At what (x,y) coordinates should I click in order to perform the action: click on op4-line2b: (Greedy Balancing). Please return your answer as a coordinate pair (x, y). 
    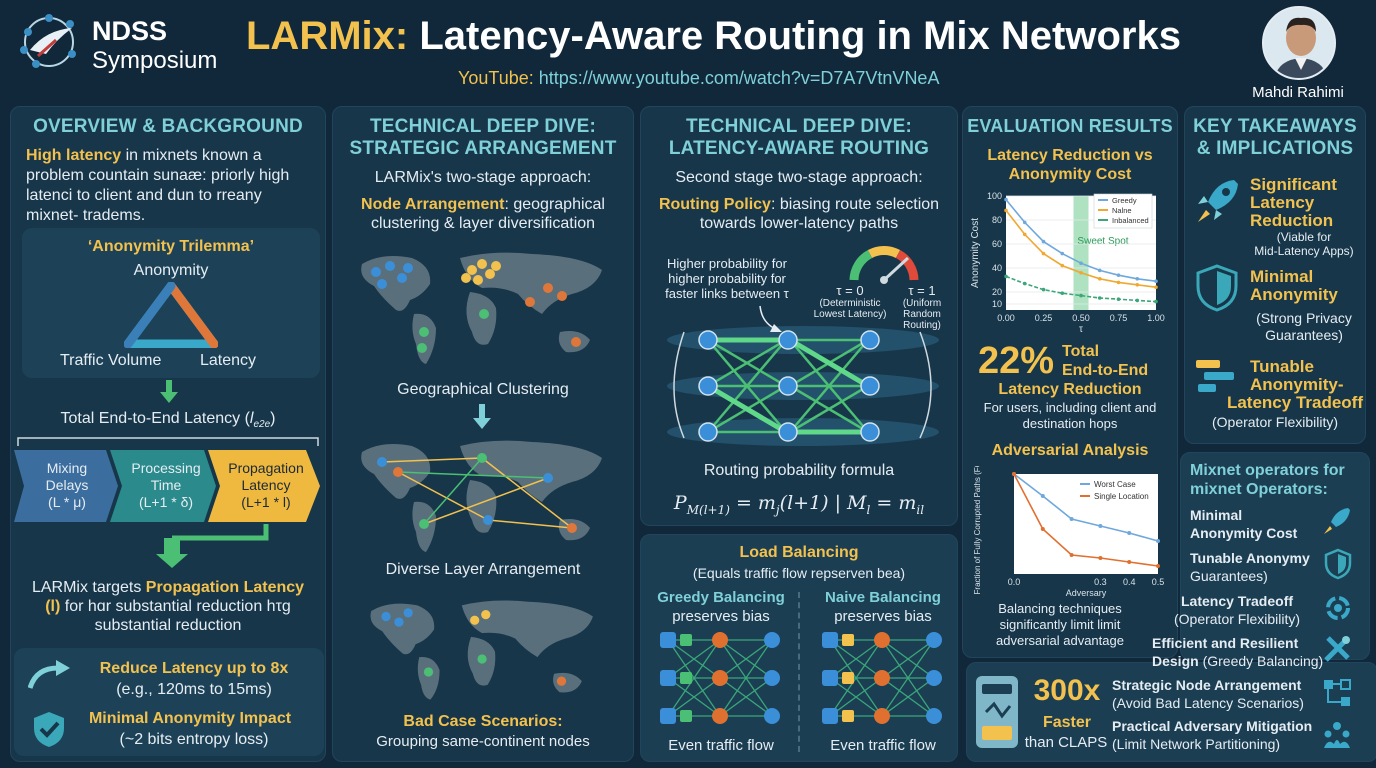
    Looking at the image, I should click on (1261, 661).